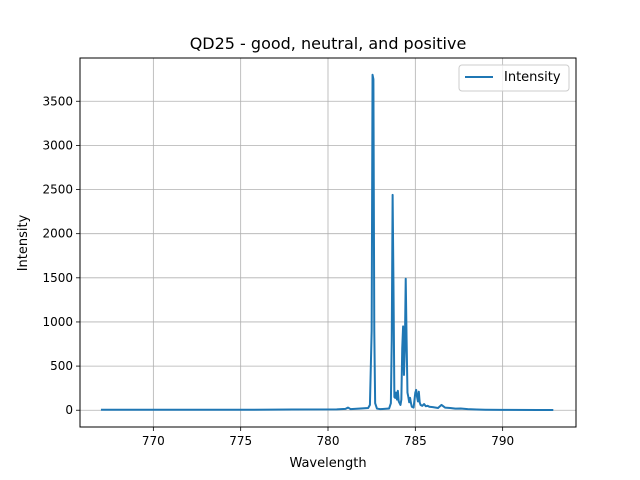 This screenshot has height=480, width=640. Describe the element at coordinates (57, 234) in the screenshot. I see `y-tick-label: 2000` at that location.